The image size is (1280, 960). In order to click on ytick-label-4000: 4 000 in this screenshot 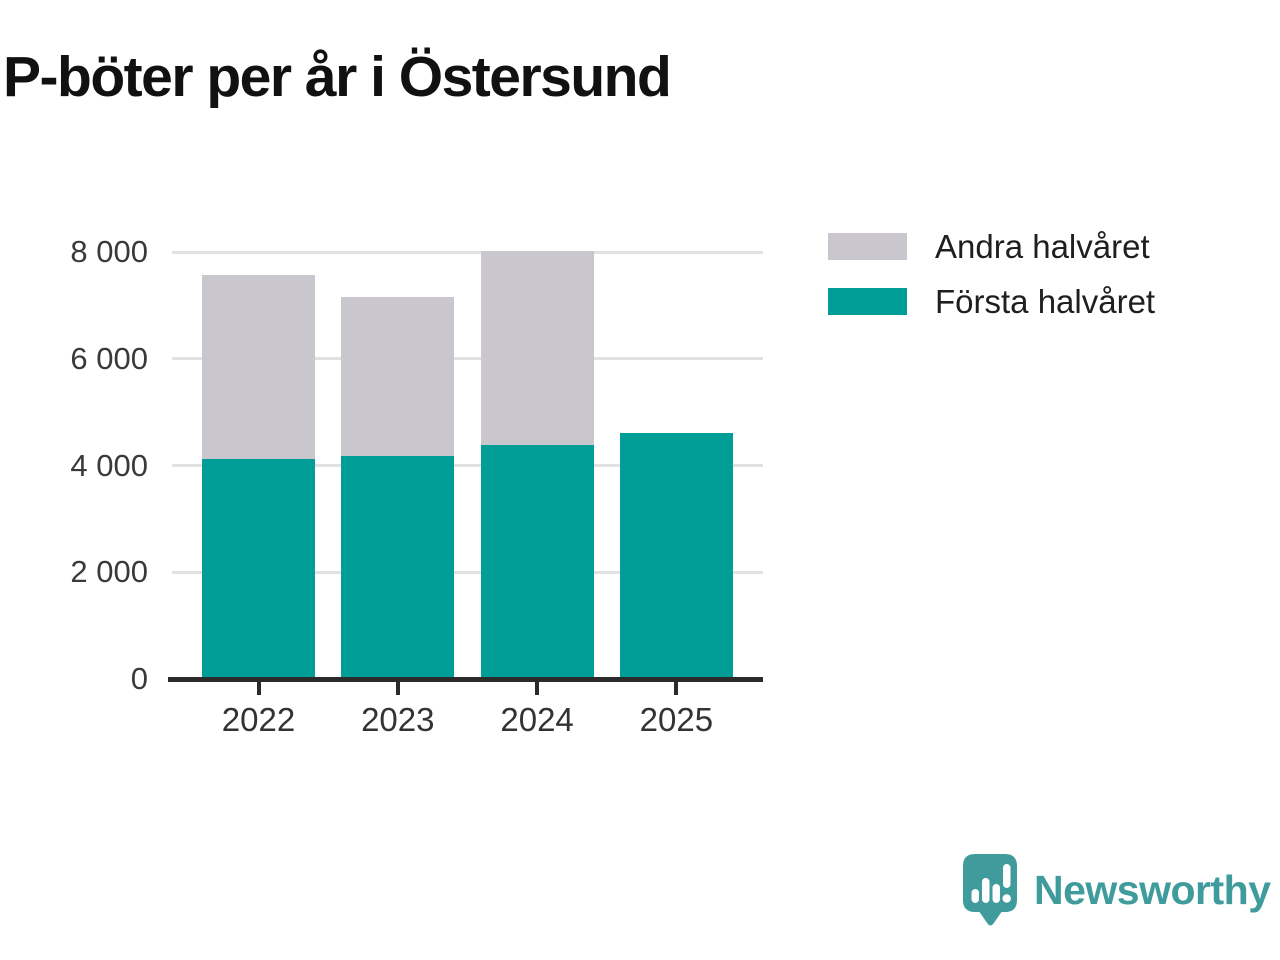, I will do `click(109, 465)`.